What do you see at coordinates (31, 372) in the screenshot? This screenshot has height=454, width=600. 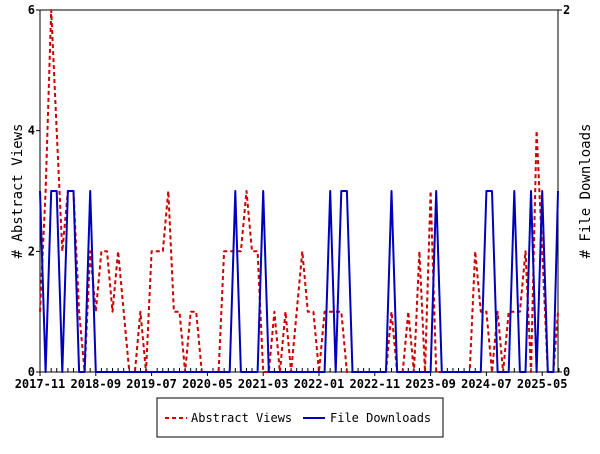 I see `y-left-tick-label: 0` at bounding box center [31, 372].